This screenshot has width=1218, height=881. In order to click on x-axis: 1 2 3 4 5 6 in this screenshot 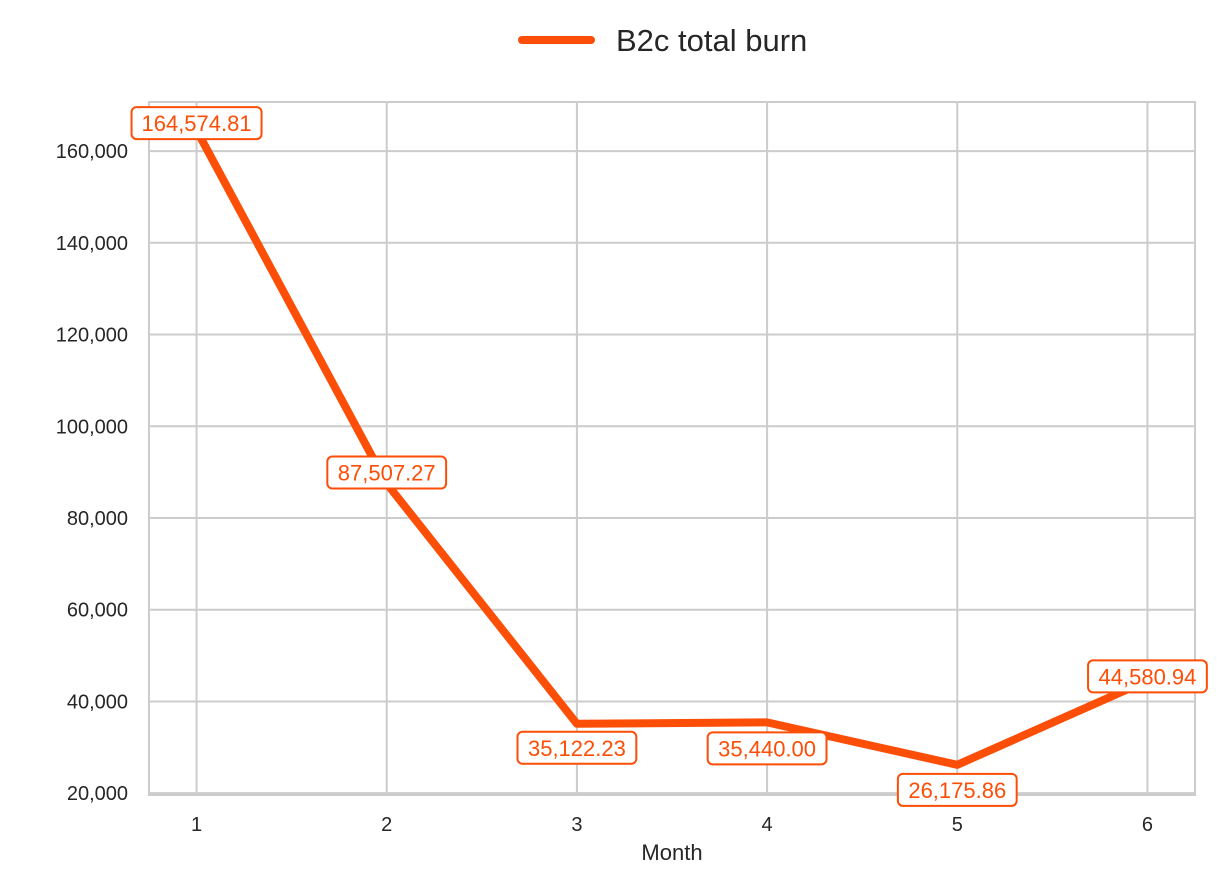, I will do `click(672, 825)`.